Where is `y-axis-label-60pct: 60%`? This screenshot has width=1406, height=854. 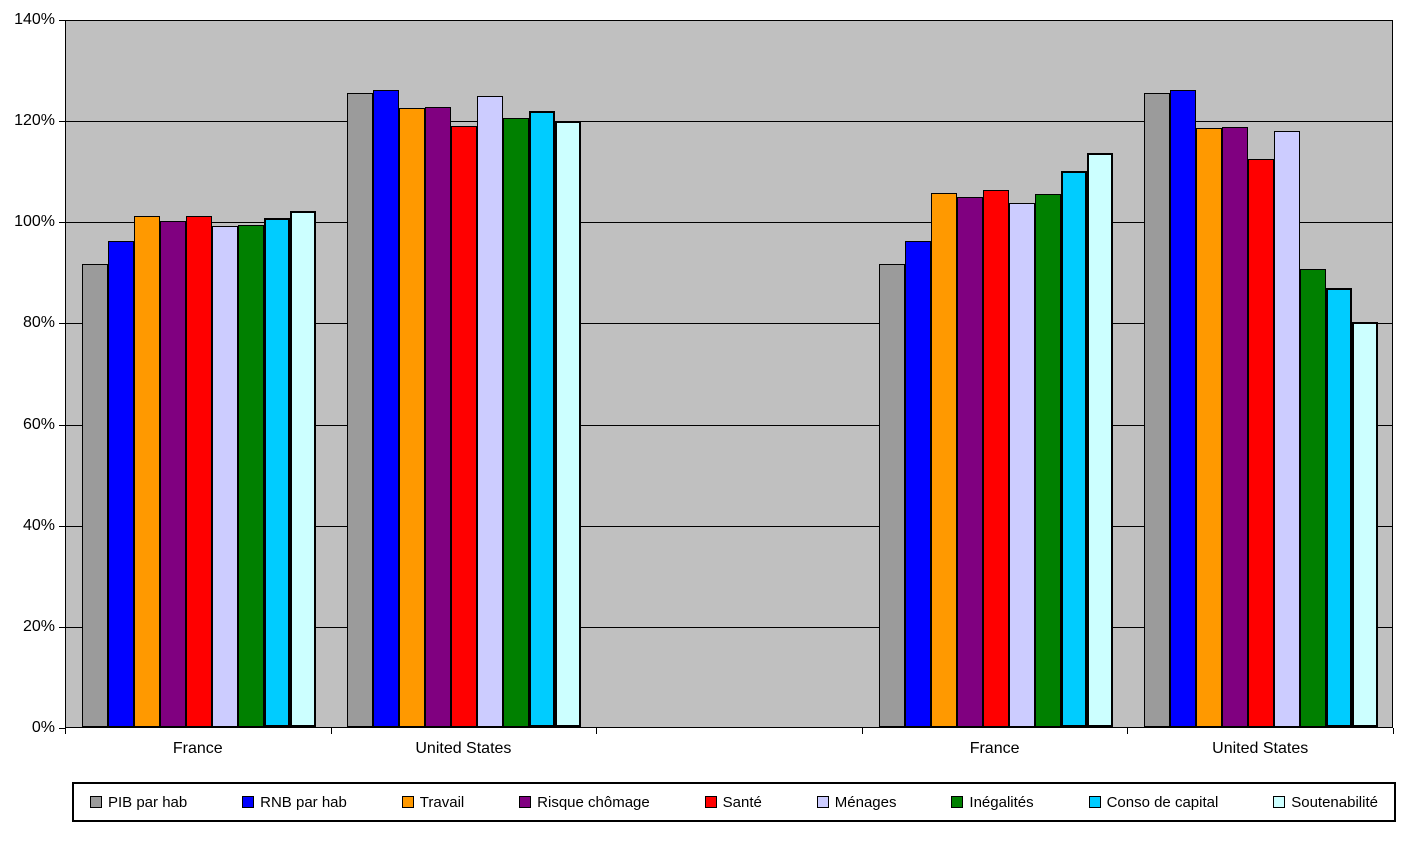
y-axis-label-60pct: 60% is located at coordinates (38, 424).